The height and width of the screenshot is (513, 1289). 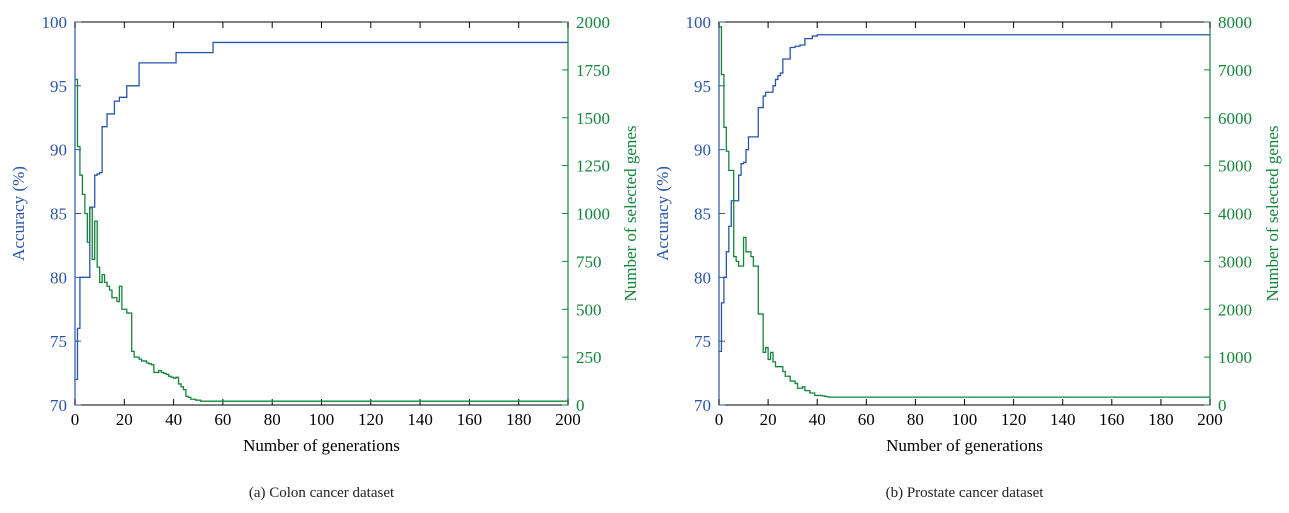 I want to click on y-right-tick-label: 4000, so click(x=1235, y=214).